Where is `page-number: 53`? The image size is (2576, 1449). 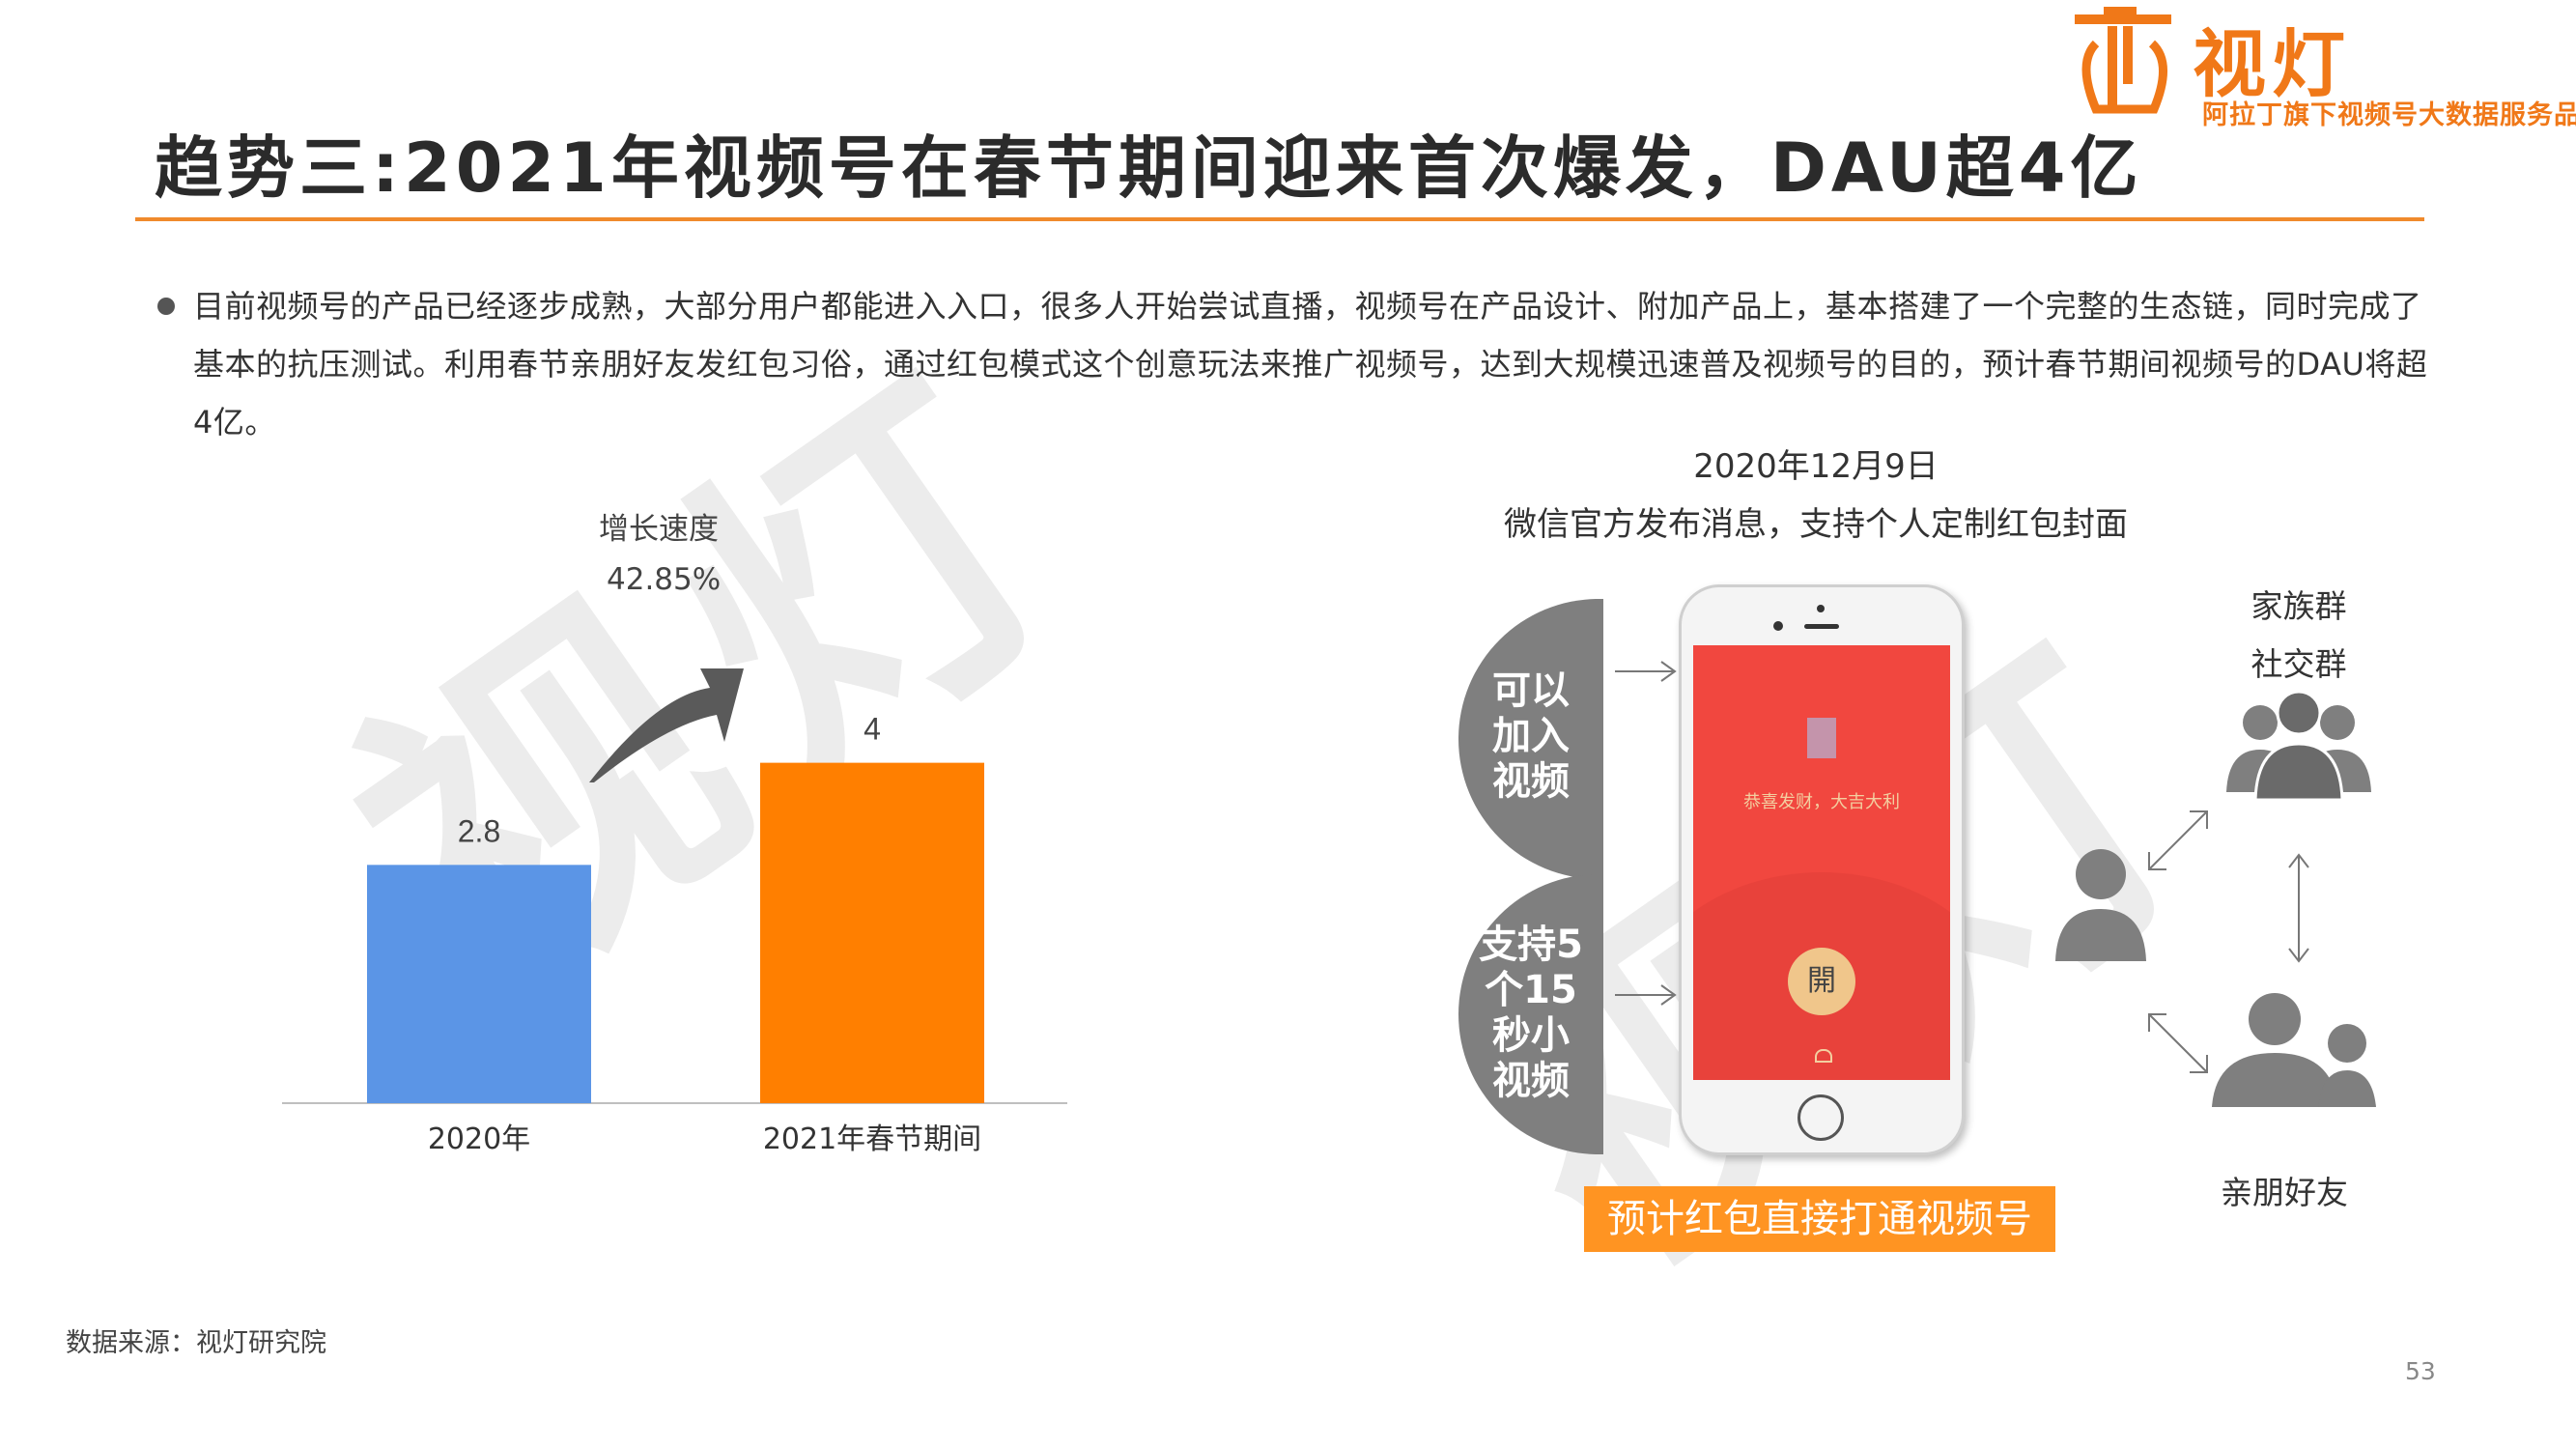
page-number: 53 is located at coordinates (2420, 1371).